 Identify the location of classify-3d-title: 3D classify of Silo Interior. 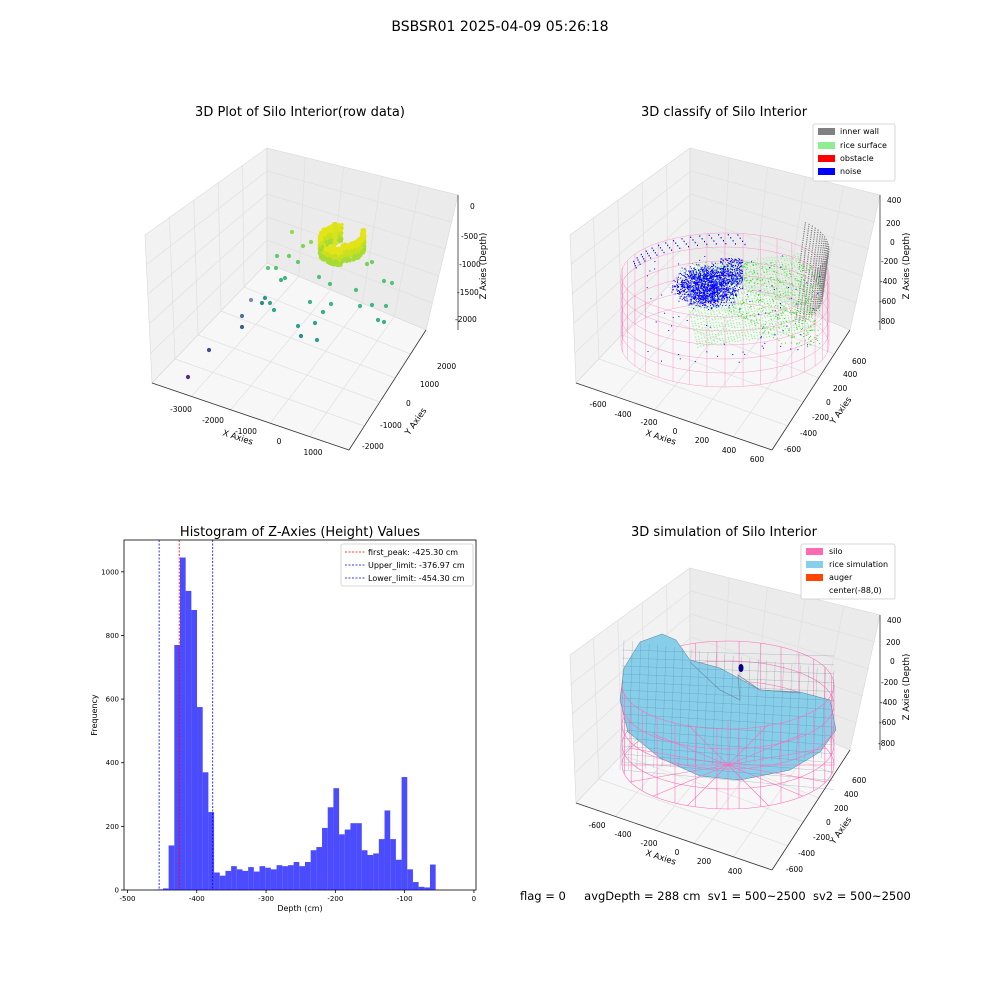
(724, 112).